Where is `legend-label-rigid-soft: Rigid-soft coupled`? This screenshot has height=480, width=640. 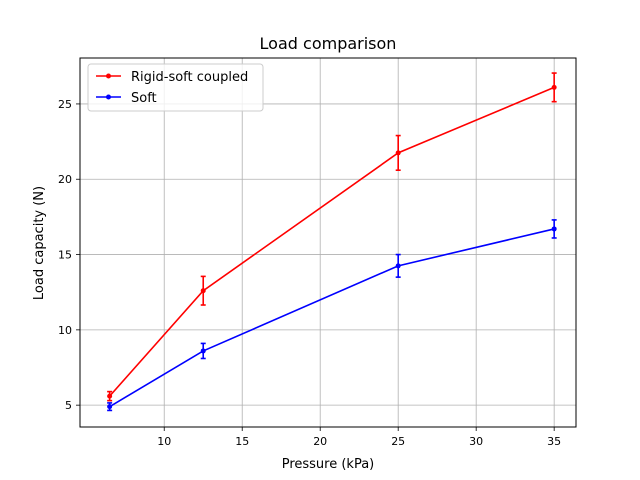
legend-label-rigid-soft: Rigid-soft coupled is located at coordinates (189, 77).